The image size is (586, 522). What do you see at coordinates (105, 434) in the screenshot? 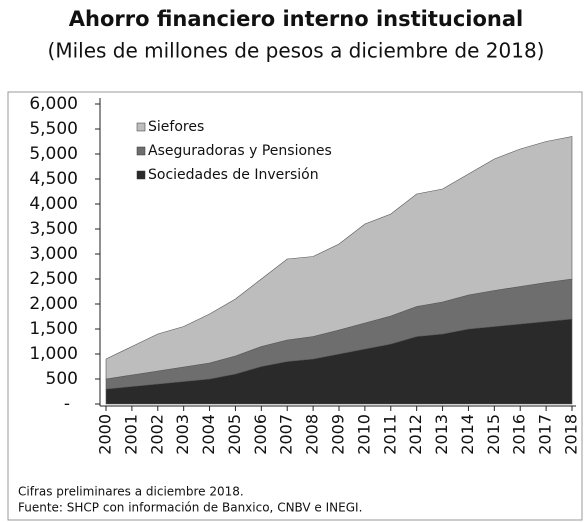
I see `x-tick-label: 2000` at bounding box center [105, 434].